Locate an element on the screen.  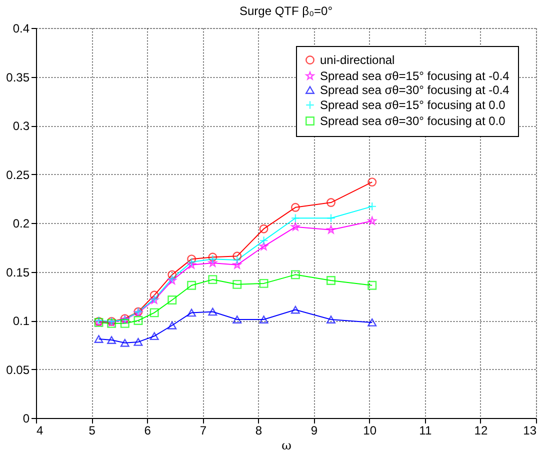
x-tick-label: 10 is located at coordinates (370, 431).